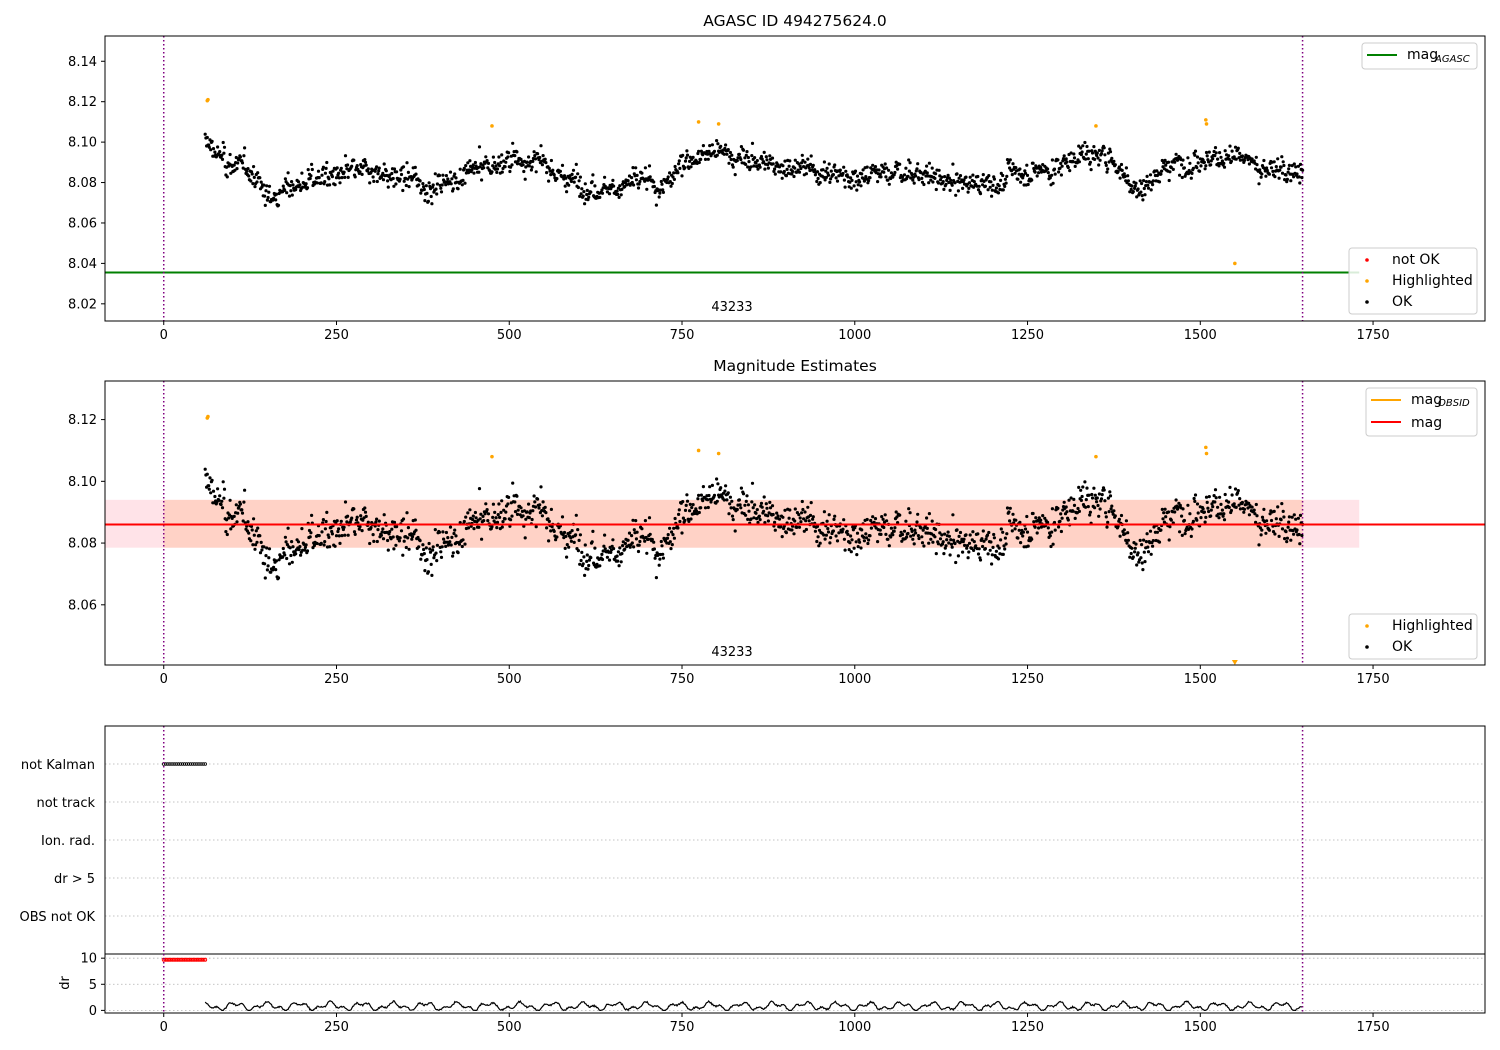  I want to click on not-kalman-point, so click(170, 764).